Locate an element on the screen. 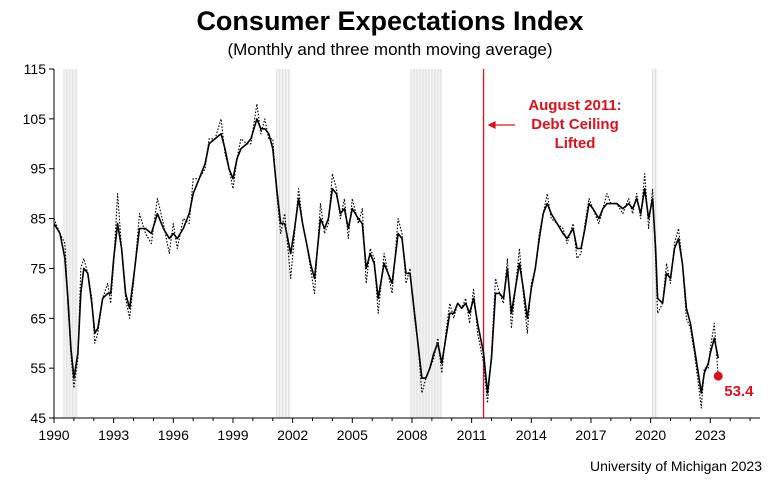 The image size is (780, 489). last-value-group: 53.4 is located at coordinates (733, 385).